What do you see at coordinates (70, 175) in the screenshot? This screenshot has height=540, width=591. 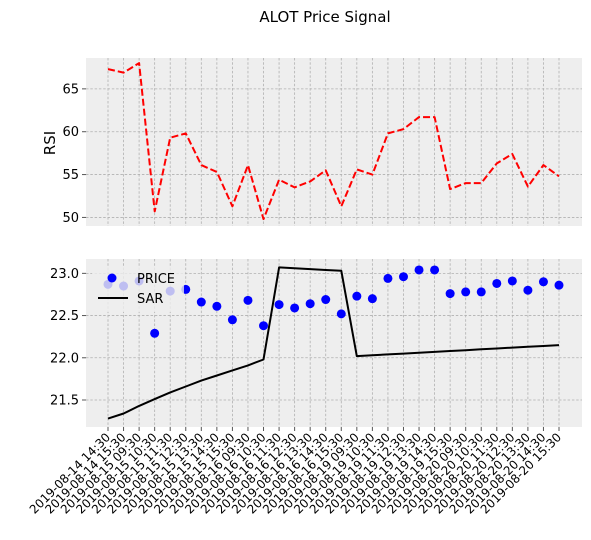 I see `rsi-ytick-label: 55` at bounding box center [70, 175].